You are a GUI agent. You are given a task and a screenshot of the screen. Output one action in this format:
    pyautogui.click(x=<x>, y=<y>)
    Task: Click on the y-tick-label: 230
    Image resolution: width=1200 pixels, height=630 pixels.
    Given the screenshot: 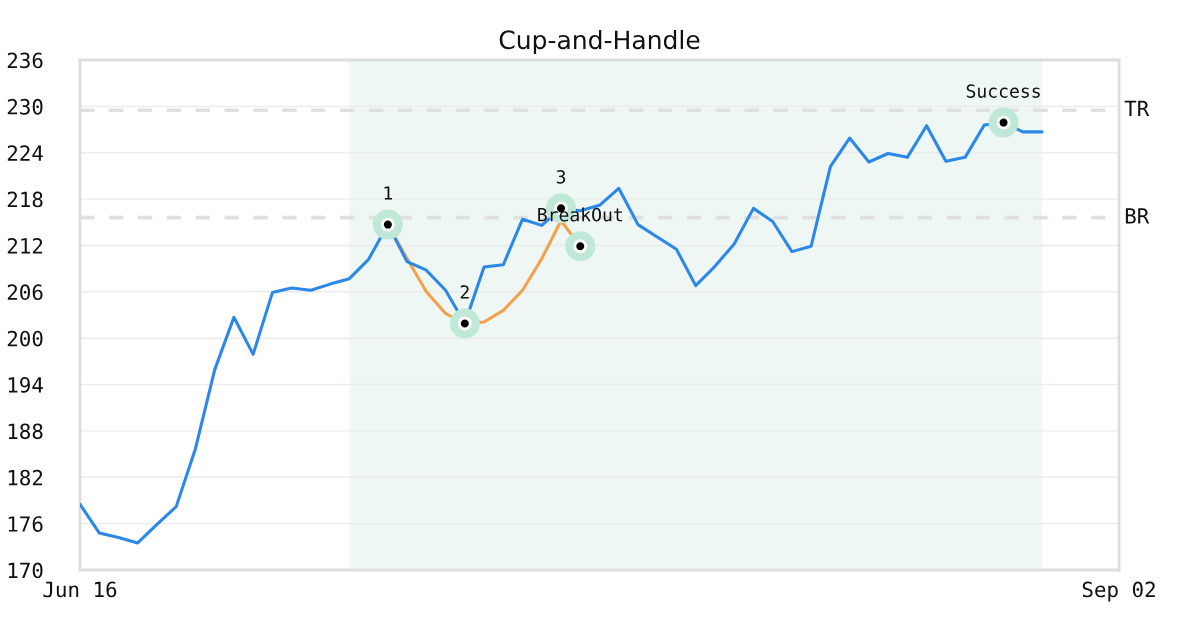 What is the action you would take?
    pyautogui.click(x=25, y=106)
    